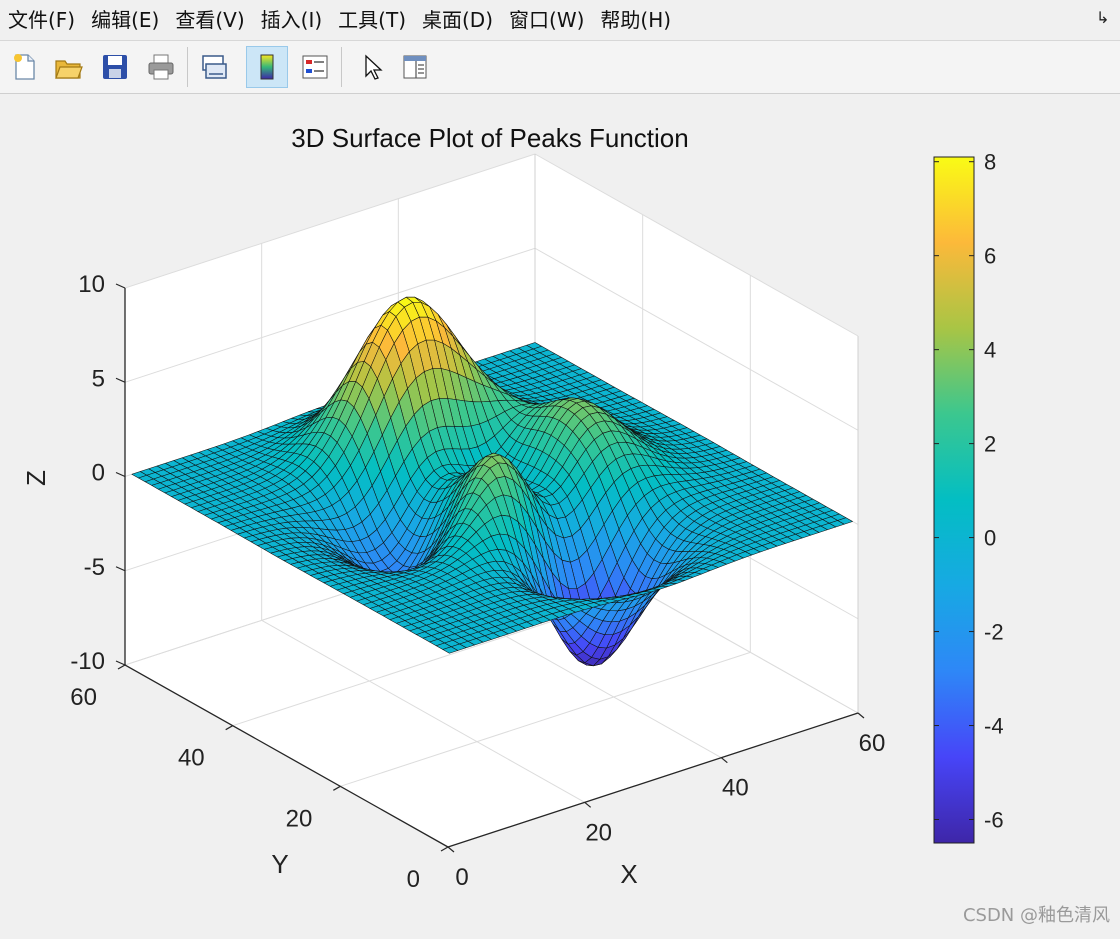 This screenshot has width=1120, height=939. Describe the element at coordinates (1103, 17) in the screenshot. I see `undock-arrow-icon: ↳` at that location.